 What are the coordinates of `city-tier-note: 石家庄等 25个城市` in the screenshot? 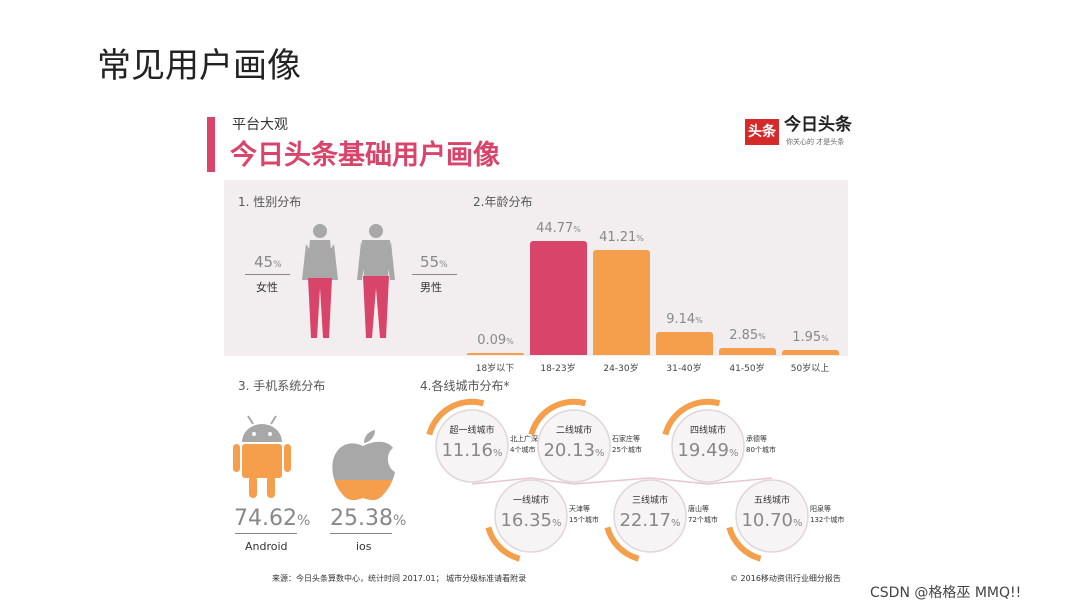 It's located at (627, 444).